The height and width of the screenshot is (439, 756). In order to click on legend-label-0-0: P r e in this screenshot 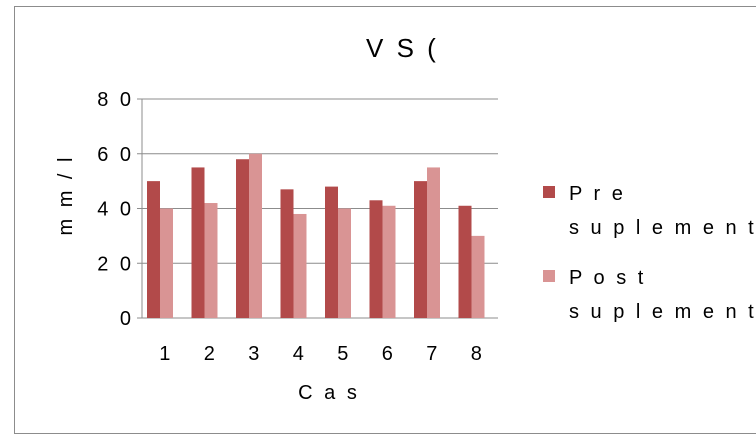, I will do `click(597, 194)`.